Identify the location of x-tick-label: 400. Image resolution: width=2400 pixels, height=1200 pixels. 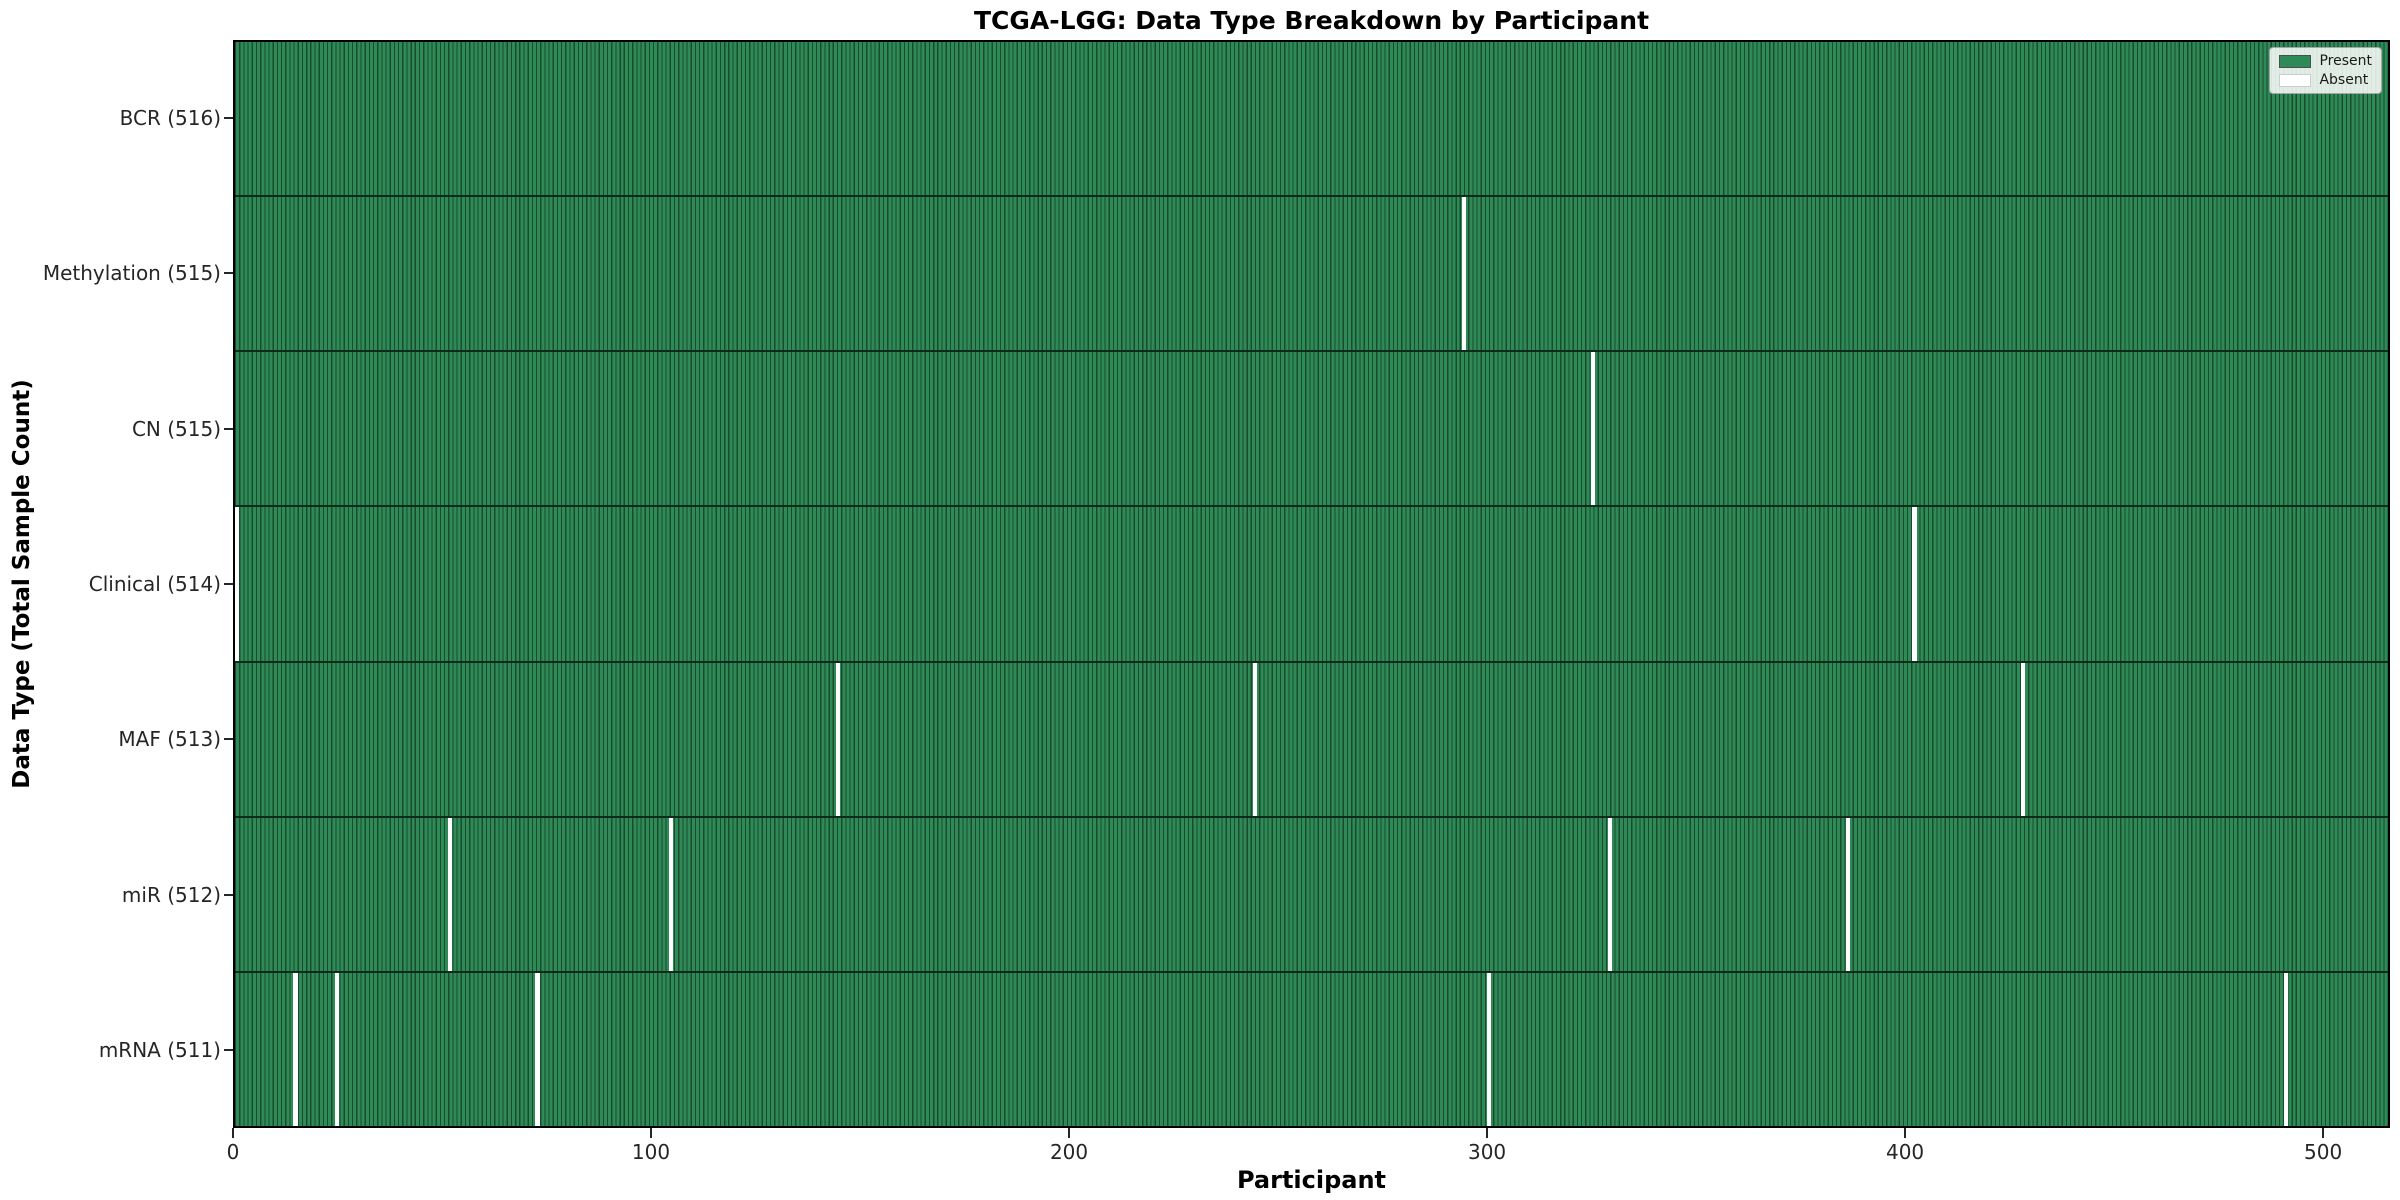
(1905, 1152).